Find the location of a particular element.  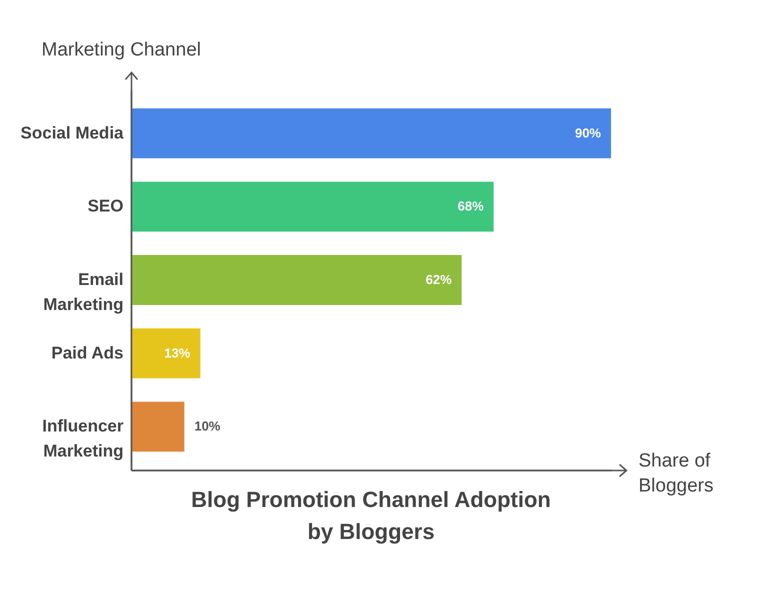

y-tick-label: Influencer Marketing is located at coordinates (83, 438).